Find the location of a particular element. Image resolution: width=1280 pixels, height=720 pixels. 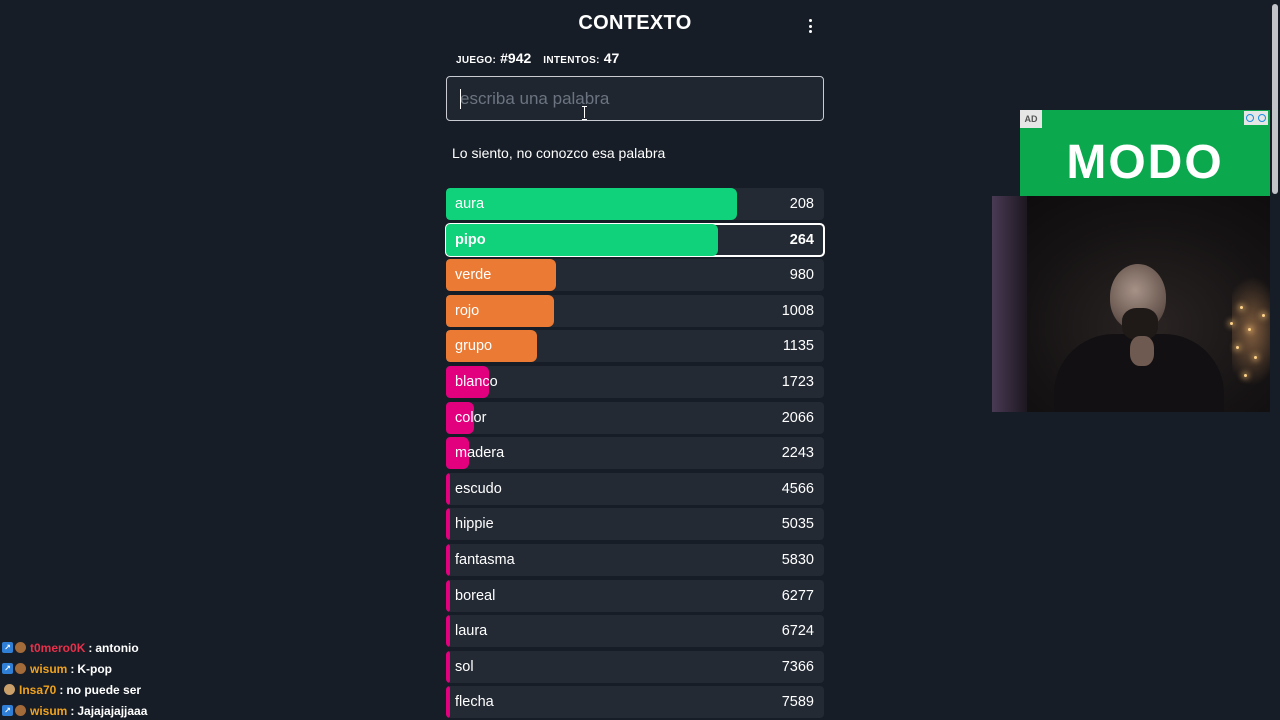

guess-rank: 1135 is located at coordinates (798, 346).